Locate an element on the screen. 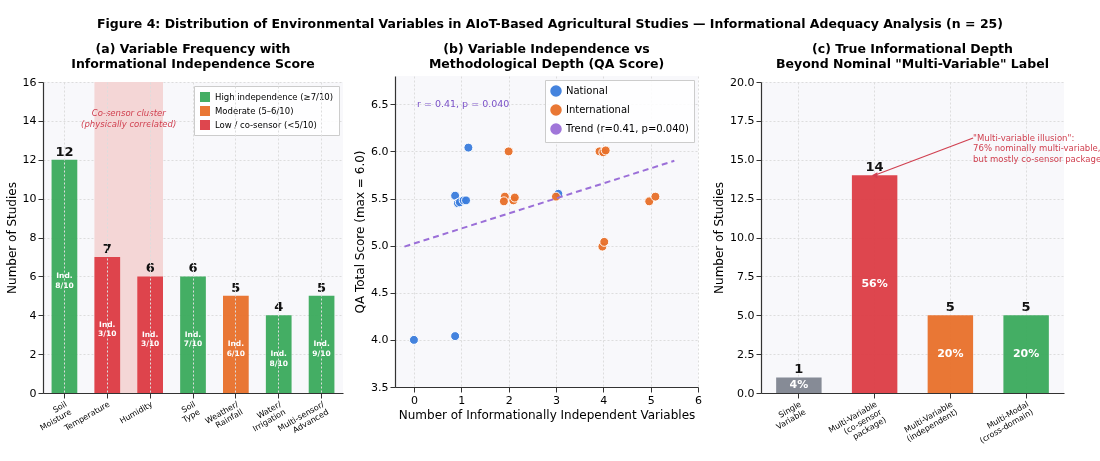  x-axis-title: Number of Informationally Independent Variables is located at coordinates (547, 414).